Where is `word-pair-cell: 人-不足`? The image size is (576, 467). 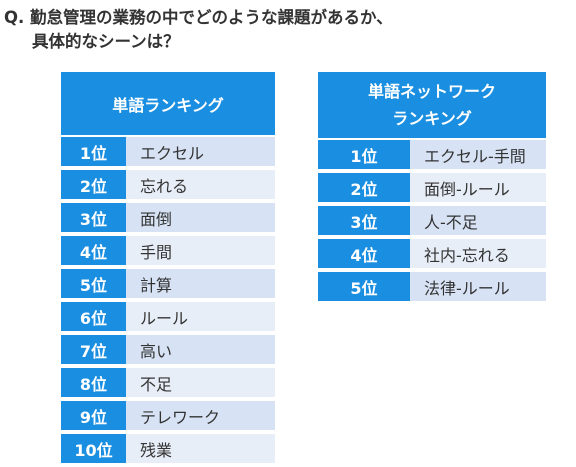 word-pair-cell: 人-不足 is located at coordinates (478, 221).